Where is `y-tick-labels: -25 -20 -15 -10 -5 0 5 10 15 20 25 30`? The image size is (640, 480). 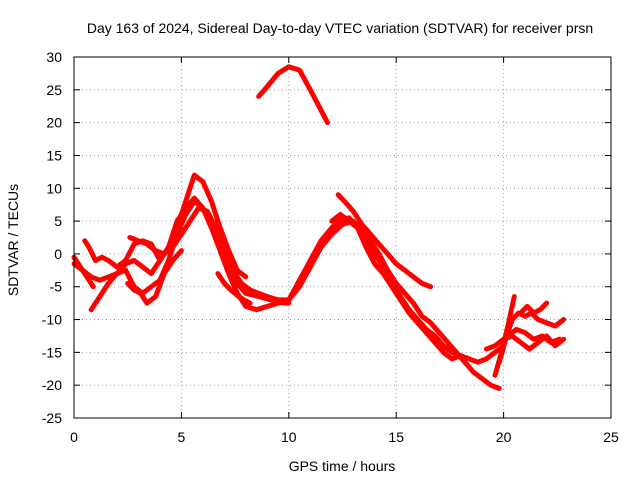
y-tick-labels: -25 -20 -15 -10 -5 0 5 10 15 20 25 30 is located at coordinates (52, 237).